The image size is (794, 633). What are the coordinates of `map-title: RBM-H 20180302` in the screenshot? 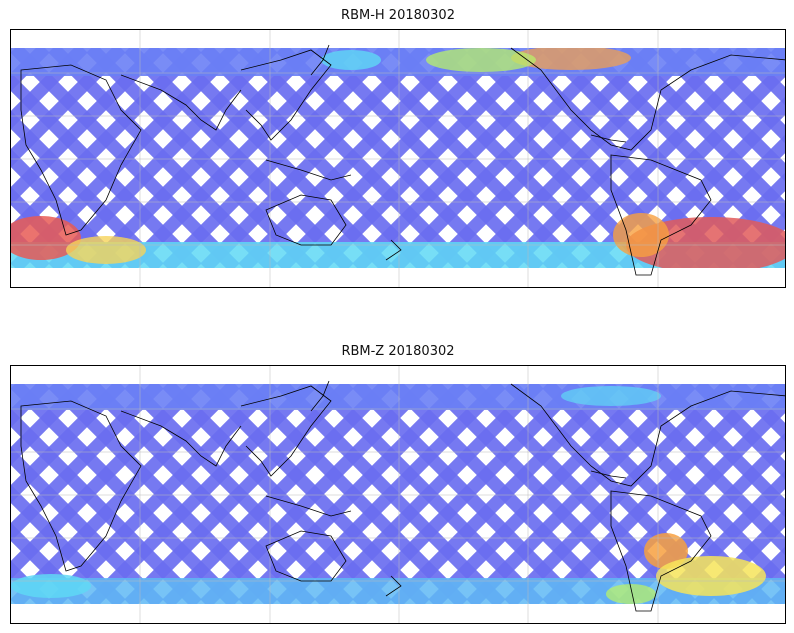 It's located at (398, 15).